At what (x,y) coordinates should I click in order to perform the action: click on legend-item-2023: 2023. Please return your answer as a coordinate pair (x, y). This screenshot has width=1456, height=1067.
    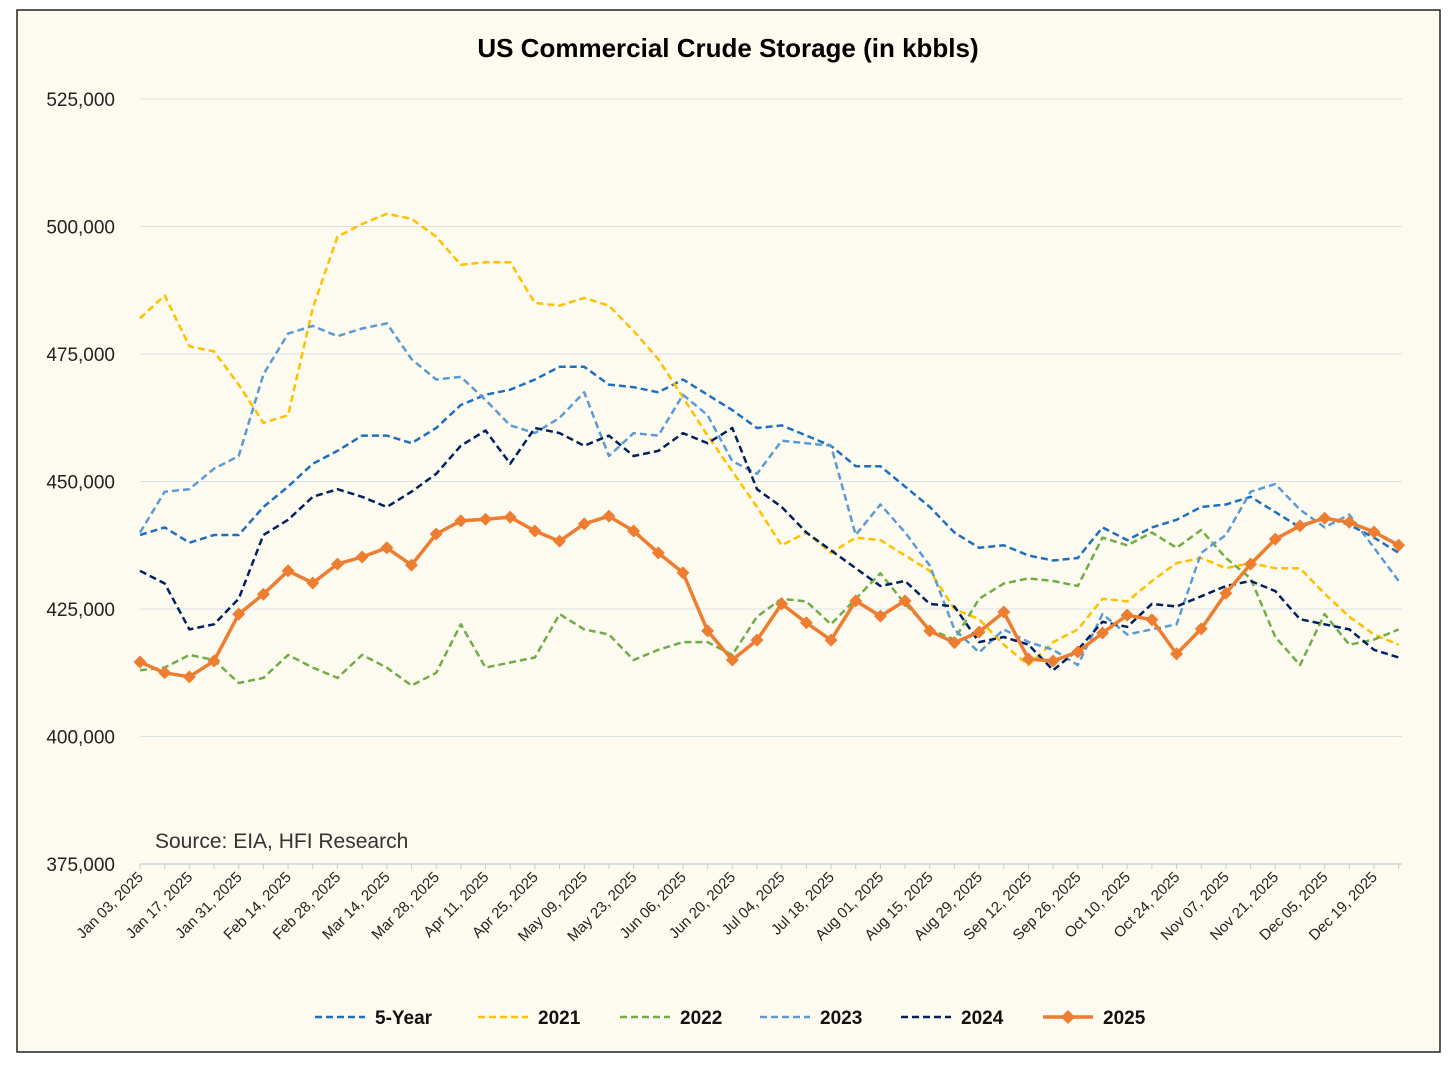
    Looking at the image, I should click on (811, 1018).